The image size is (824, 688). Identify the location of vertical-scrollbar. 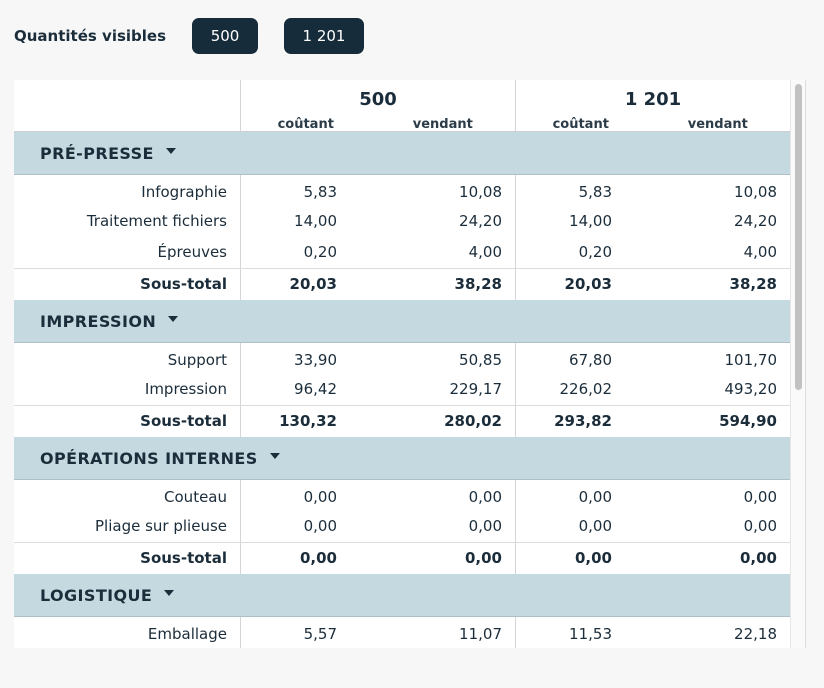
(797, 364).